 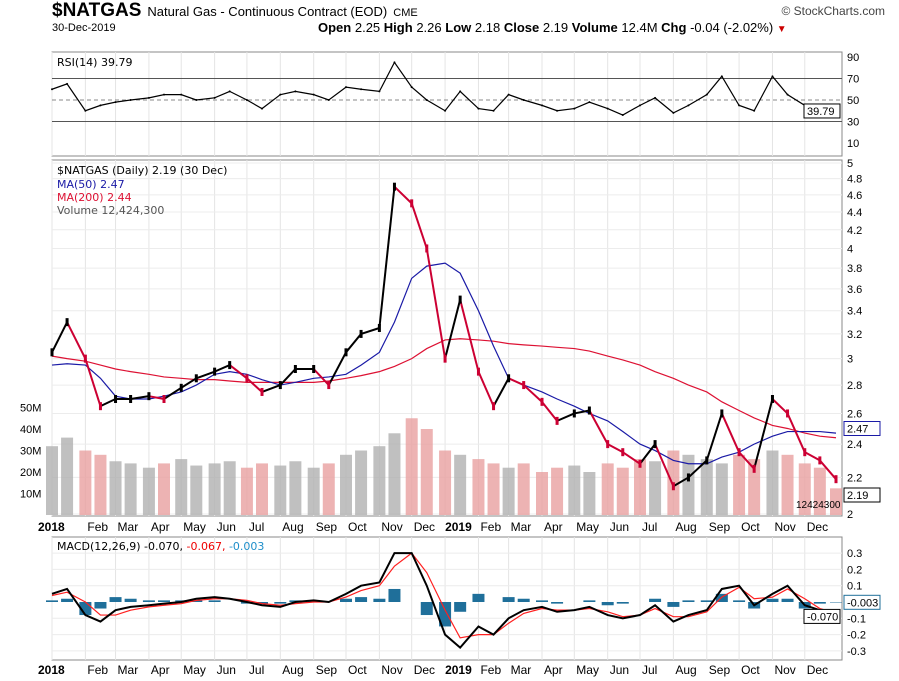 I want to click on macd-x-tick: Dec, so click(x=817, y=670).